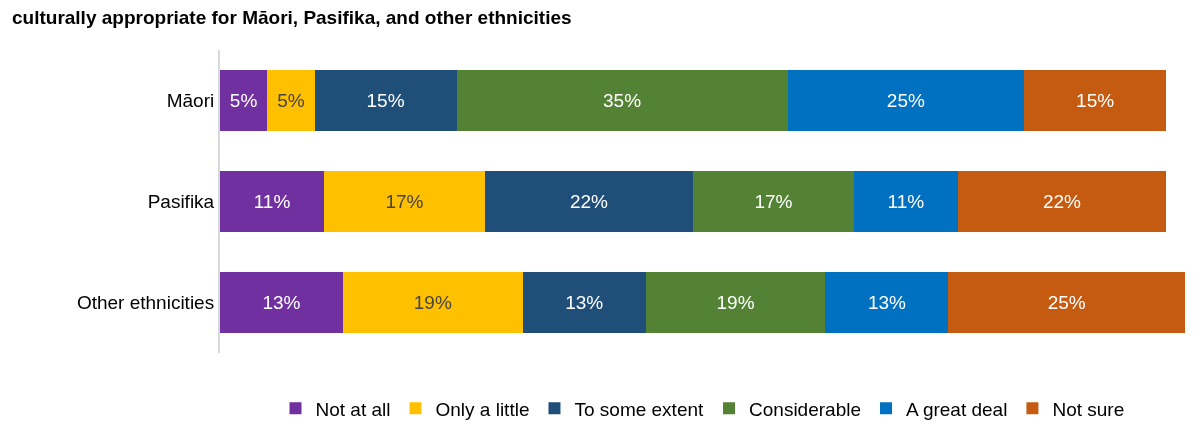 This screenshot has height=439, width=1200. What do you see at coordinates (639, 409) in the screenshot?
I see `legend-label: To some extent` at bounding box center [639, 409].